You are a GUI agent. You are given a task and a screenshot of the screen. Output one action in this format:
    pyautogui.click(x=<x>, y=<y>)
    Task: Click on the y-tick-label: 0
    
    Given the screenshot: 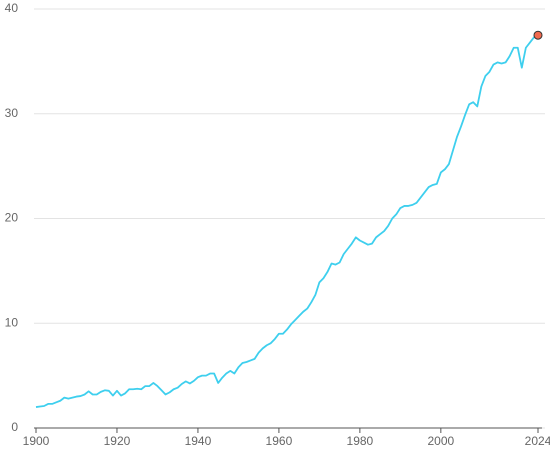 What is the action you would take?
    pyautogui.click(x=14, y=427)
    